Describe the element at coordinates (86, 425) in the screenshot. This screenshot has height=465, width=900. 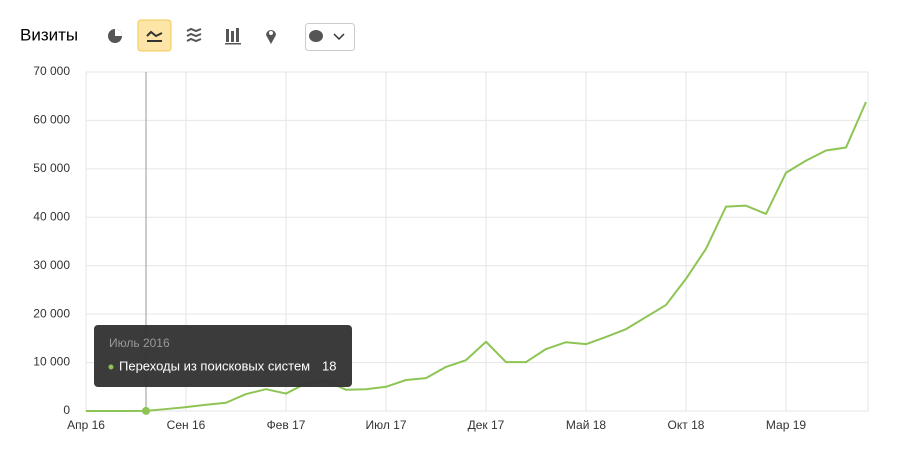
I see `x-tick-label: Апр 16` at that location.